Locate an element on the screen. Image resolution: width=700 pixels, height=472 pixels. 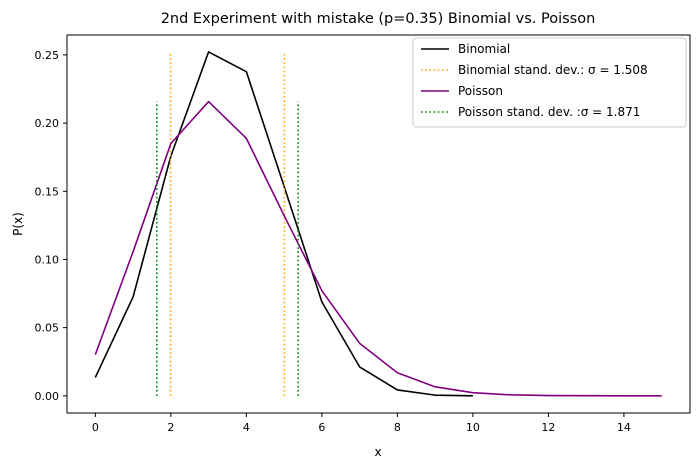
legend-label: Poisson is located at coordinates (480, 91).